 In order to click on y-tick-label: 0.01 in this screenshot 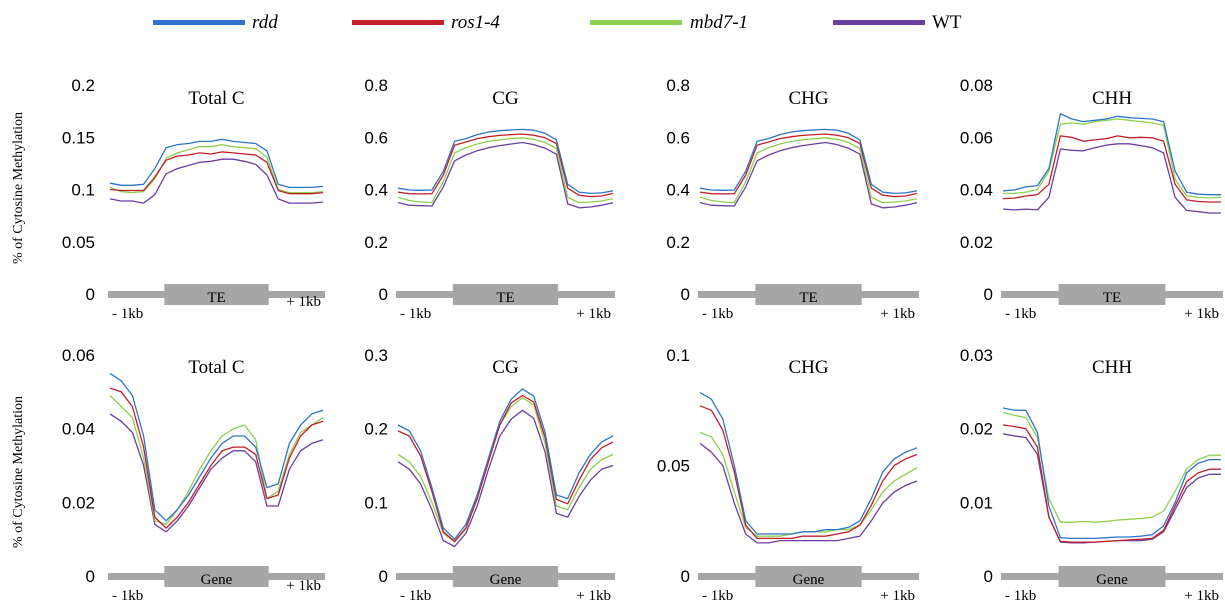, I will do `click(976, 502)`.